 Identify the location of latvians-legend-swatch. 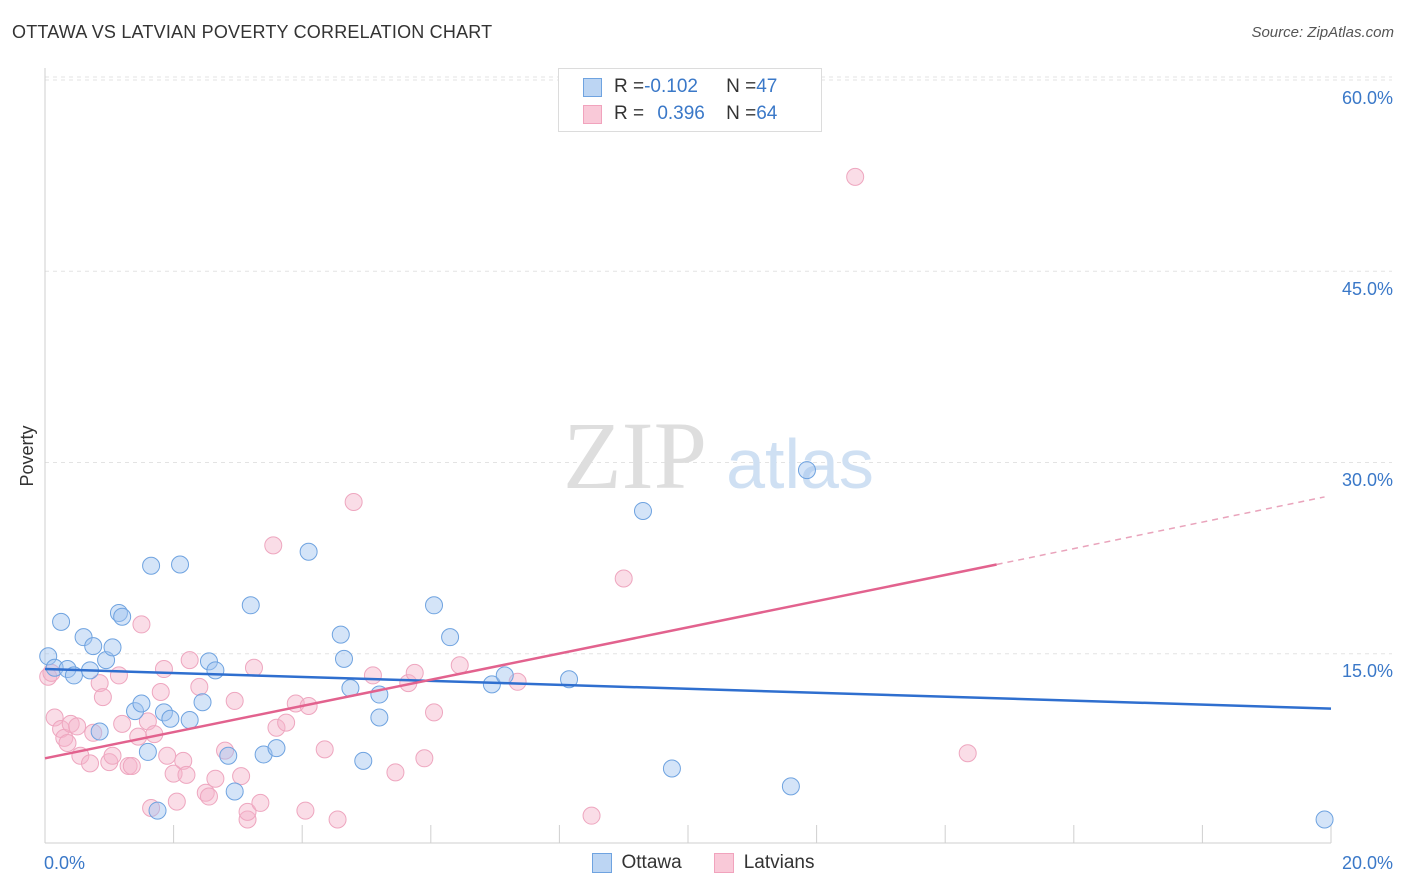
(723, 863).